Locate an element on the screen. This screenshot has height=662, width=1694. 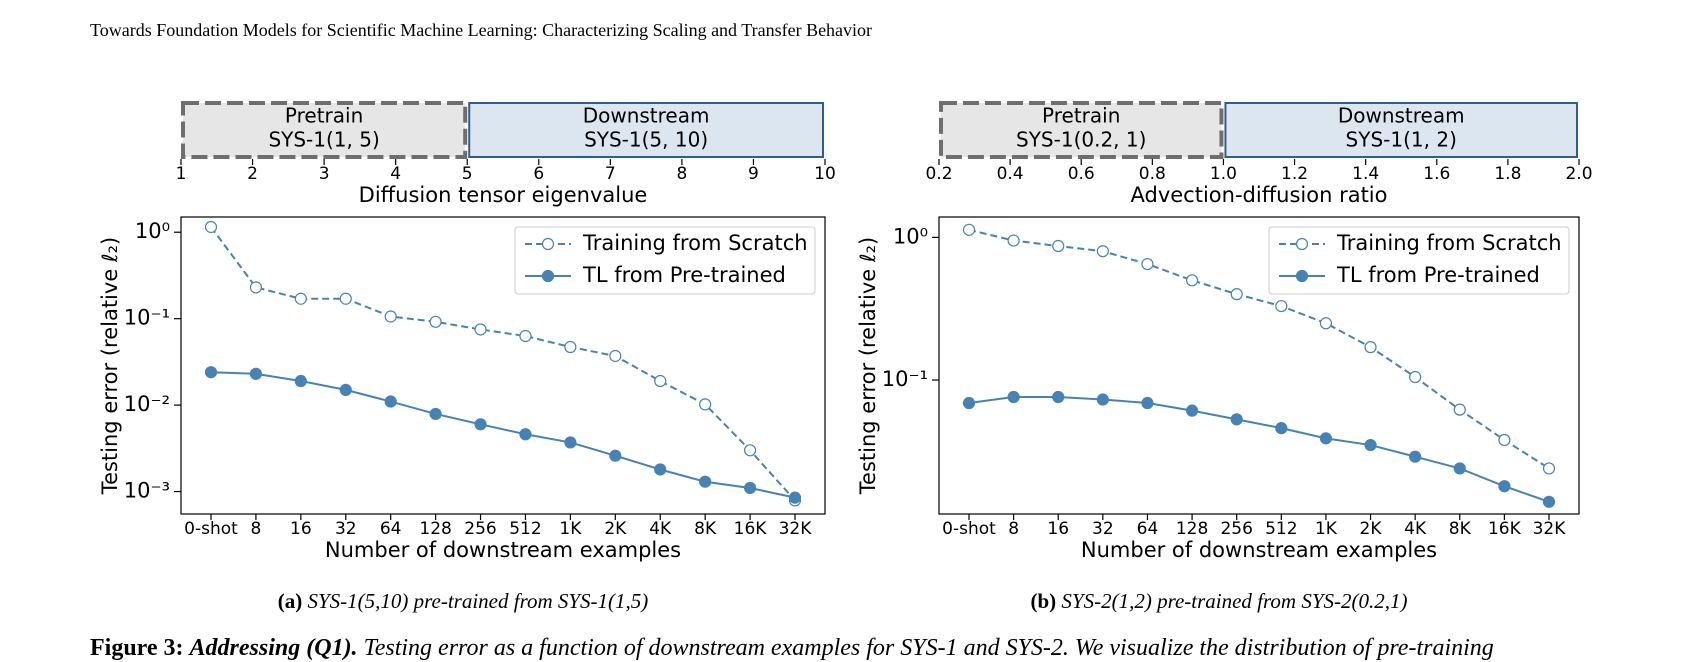
range-tick-label: 1.2 is located at coordinates (1294, 174).